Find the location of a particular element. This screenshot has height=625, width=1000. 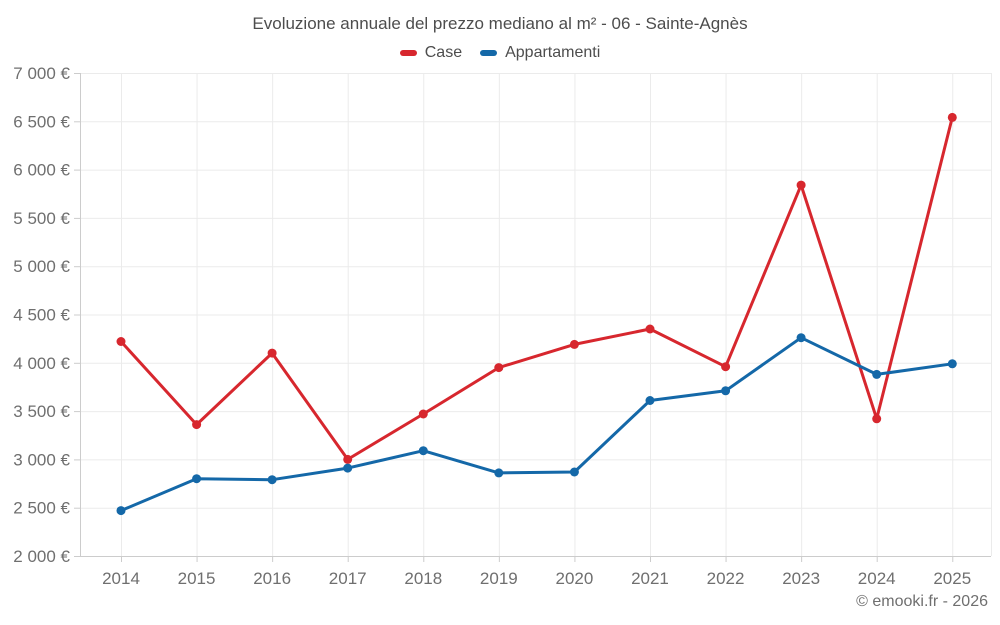

y-tick-label: 6 500 € is located at coordinates (41, 121).